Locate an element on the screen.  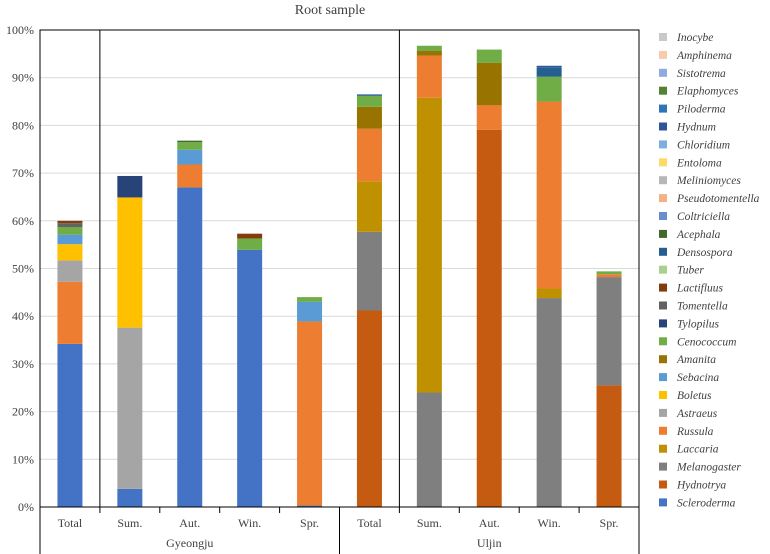
group-label: Uljin is located at coordinates (489, 543).